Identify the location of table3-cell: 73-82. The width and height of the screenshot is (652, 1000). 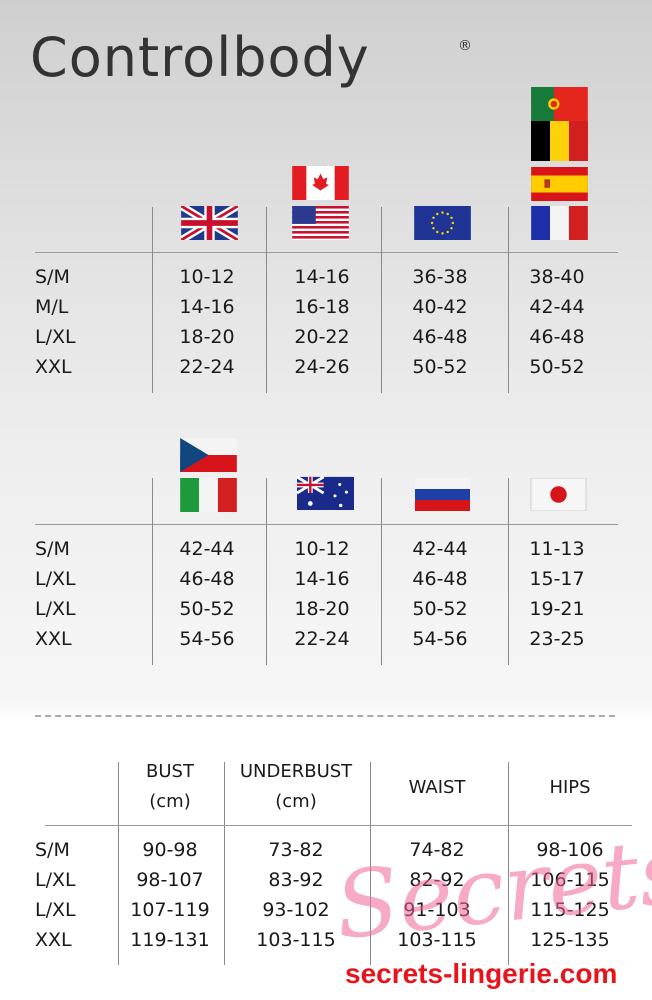
(296, 850).